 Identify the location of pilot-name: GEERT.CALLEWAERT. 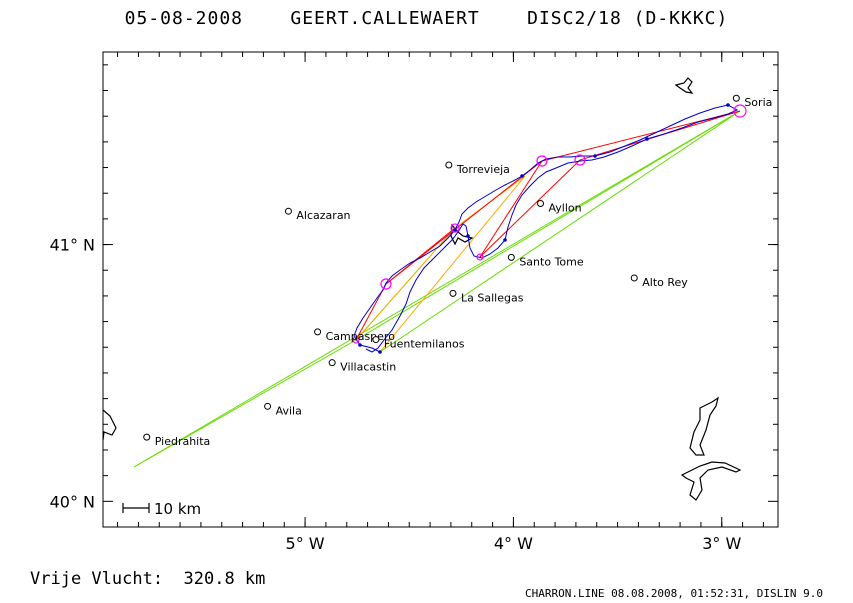
(385, 18).